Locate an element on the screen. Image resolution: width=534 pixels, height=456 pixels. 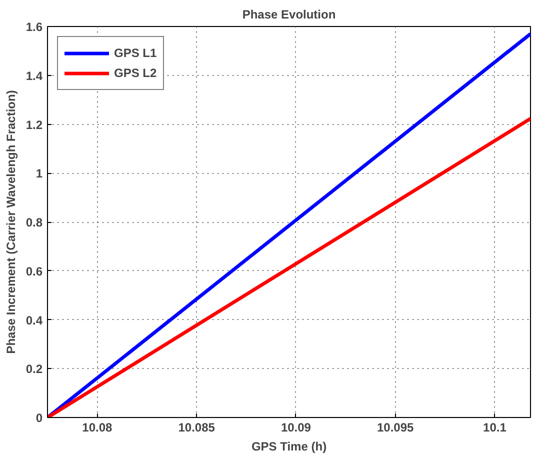
x-tick-label: 10.1 is located at coordinates (495, 427).